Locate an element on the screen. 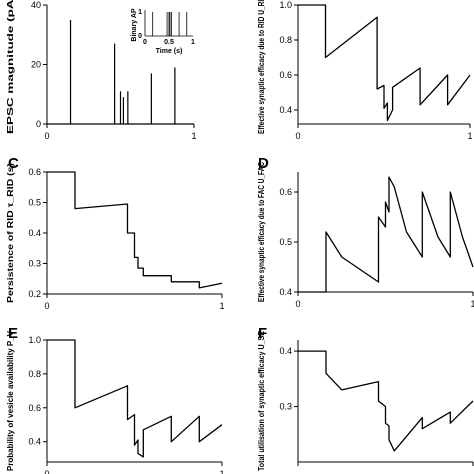 This screenshot has width=474, height=474. inset-y-tick-label: 0 is located at coordinates (140, 36).